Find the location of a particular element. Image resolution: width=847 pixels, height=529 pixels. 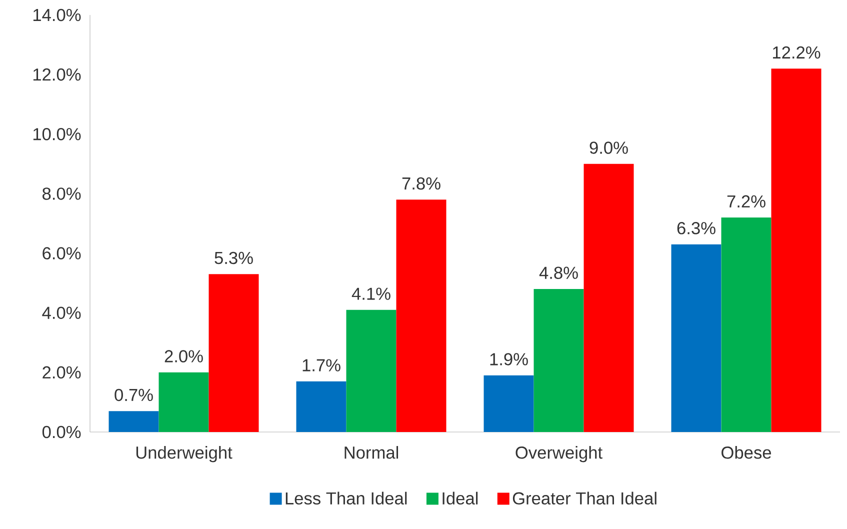

x-tick-label: Overweight is located at coordinates (559, 454).